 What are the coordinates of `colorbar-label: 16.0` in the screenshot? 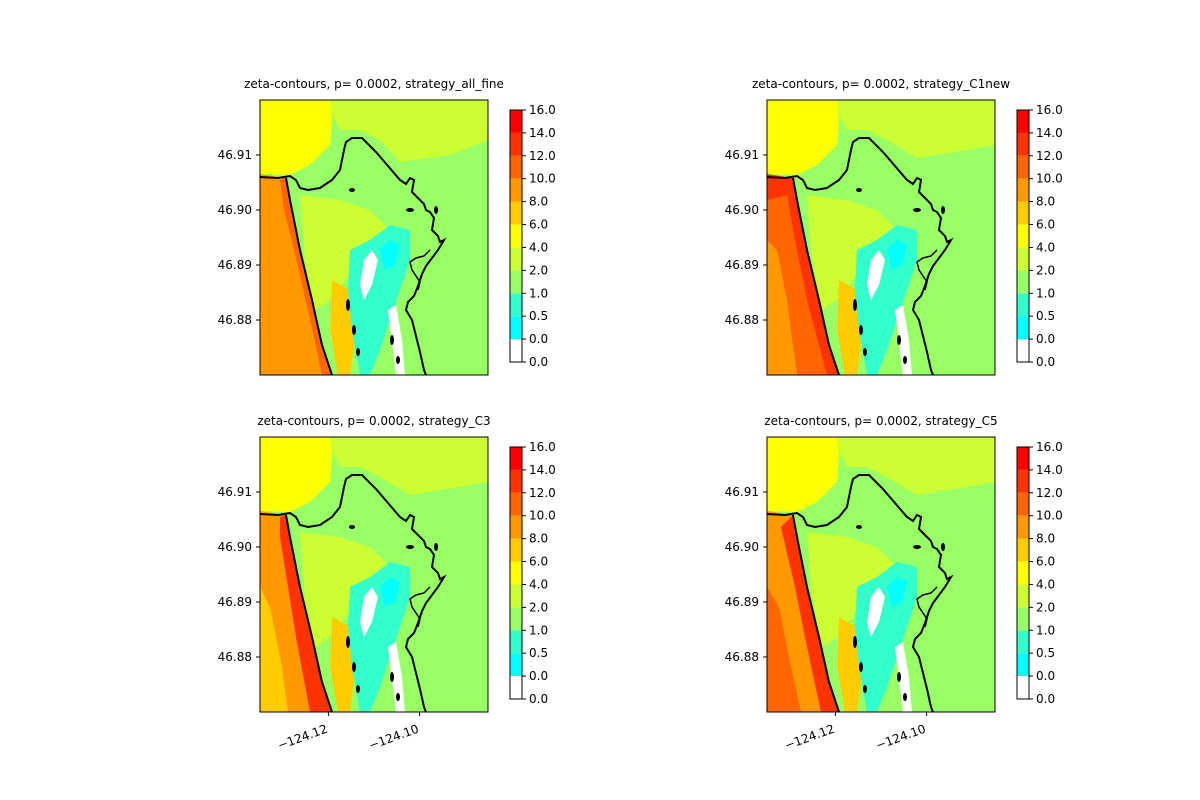 It's located at (542, 447).